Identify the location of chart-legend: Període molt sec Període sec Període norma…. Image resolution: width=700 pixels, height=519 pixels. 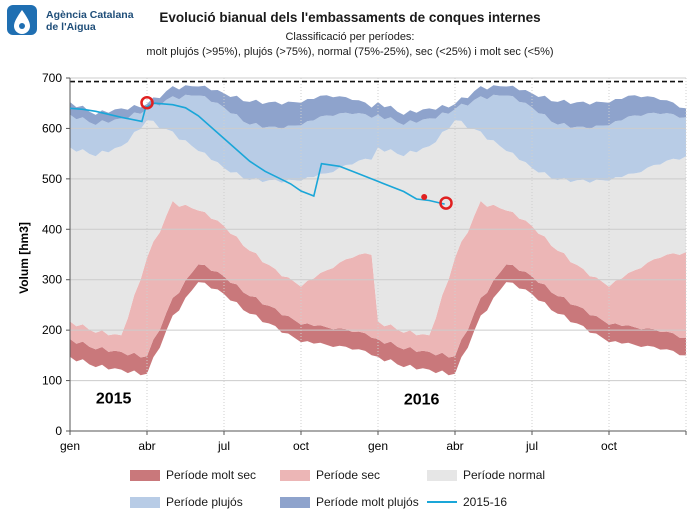
(410, 493).